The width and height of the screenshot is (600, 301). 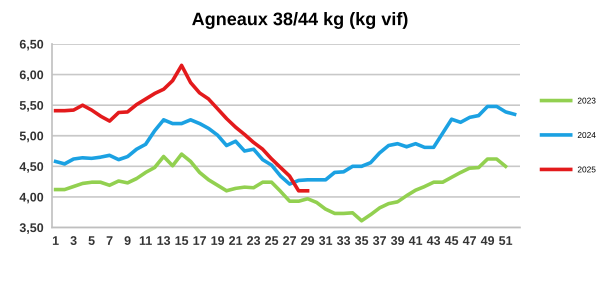 I want to click on x-tick-label: 29, so click(x=307, y=241).